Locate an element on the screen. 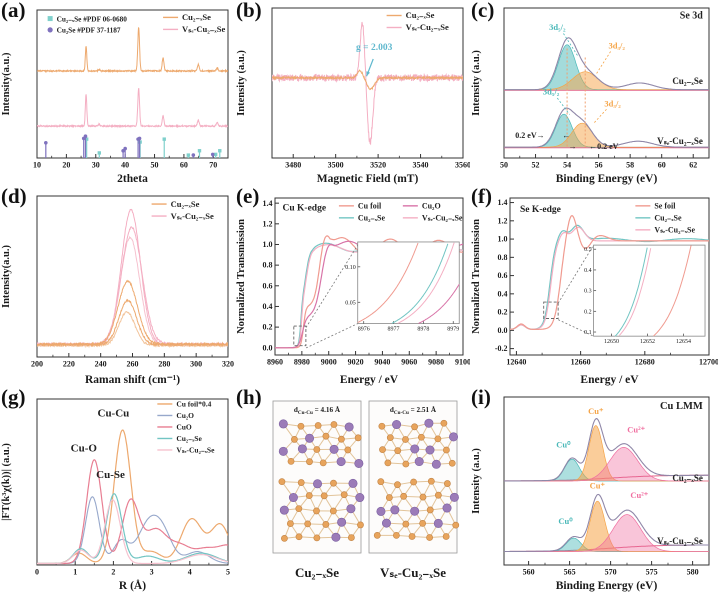 This screenshot has height=593, width=718. svg-text: 5 is located at coordinates (228, 572).